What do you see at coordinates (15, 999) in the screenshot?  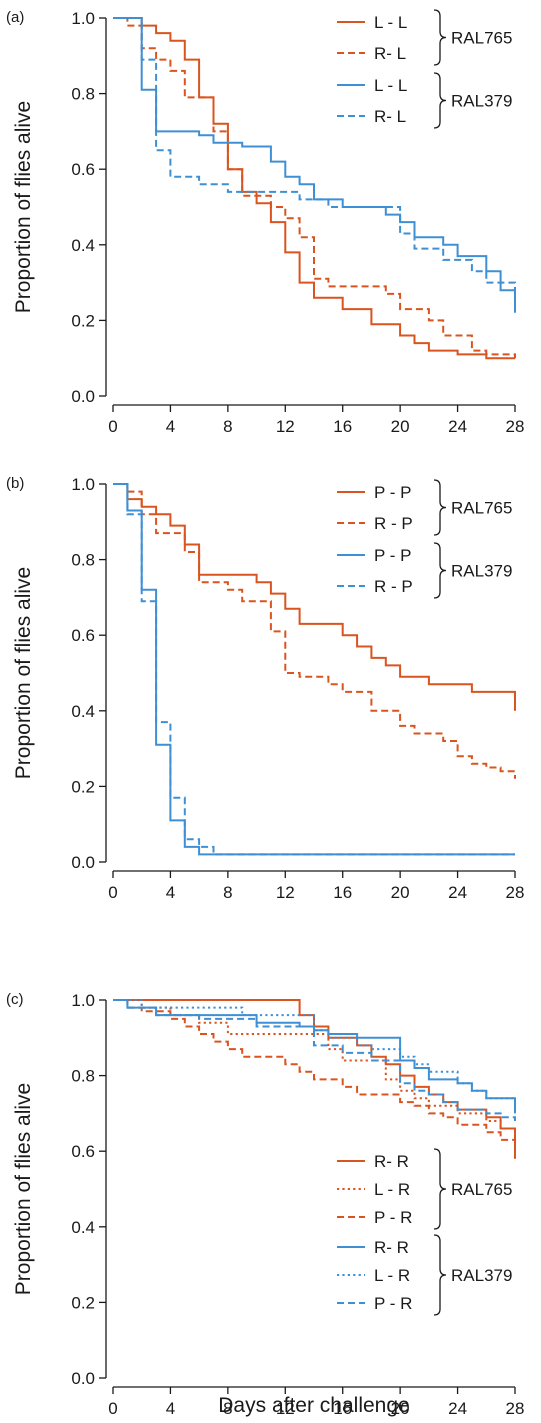 I see `panel-label: (c)` at bounding box center [15, 999].